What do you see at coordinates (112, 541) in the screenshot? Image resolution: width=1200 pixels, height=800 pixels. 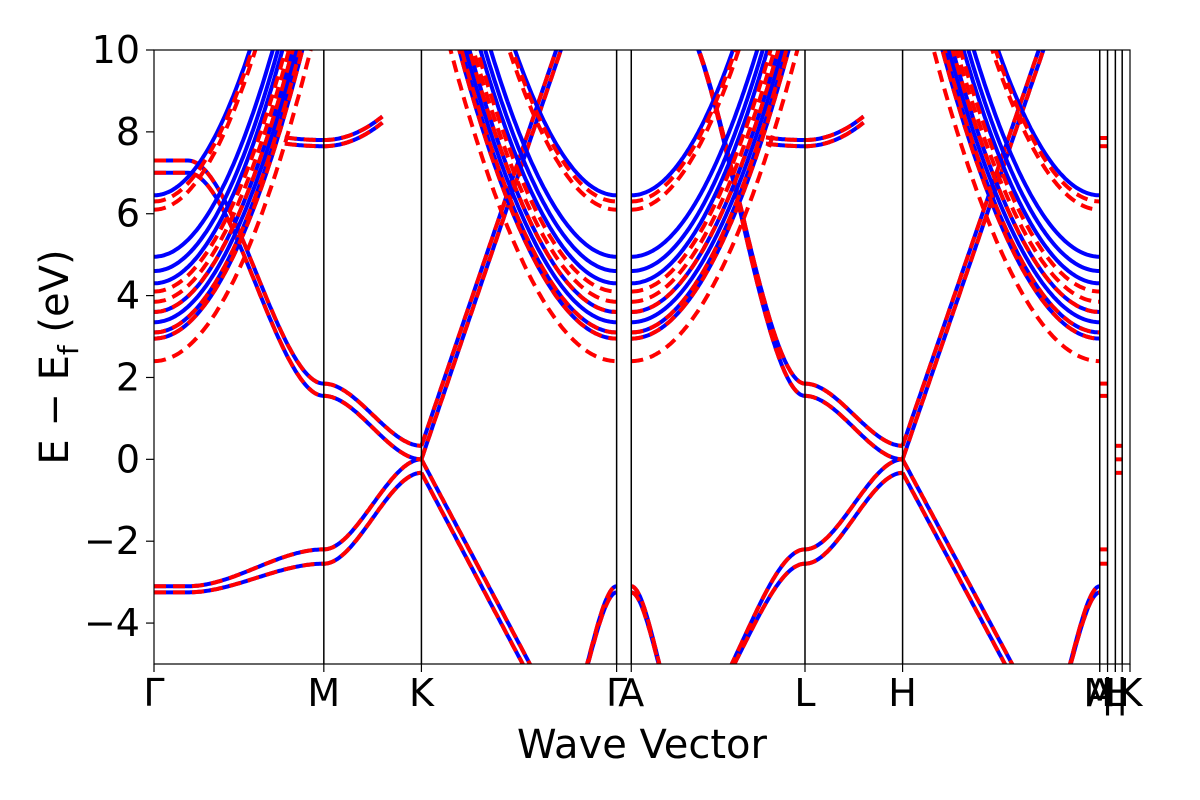 I see `y-tick-label: −2` at bounding box center [112, 541].